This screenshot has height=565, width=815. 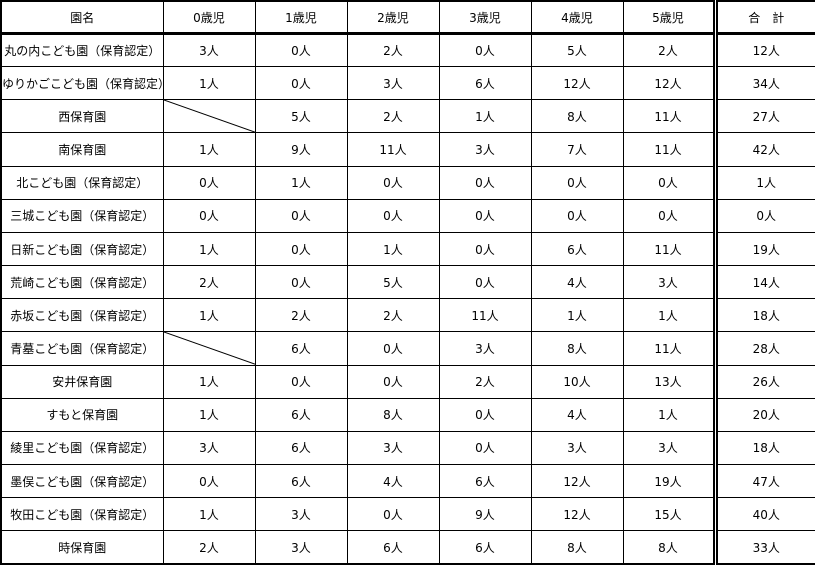 I want to click on cell-total: 34人, so click(x=763, y=83).